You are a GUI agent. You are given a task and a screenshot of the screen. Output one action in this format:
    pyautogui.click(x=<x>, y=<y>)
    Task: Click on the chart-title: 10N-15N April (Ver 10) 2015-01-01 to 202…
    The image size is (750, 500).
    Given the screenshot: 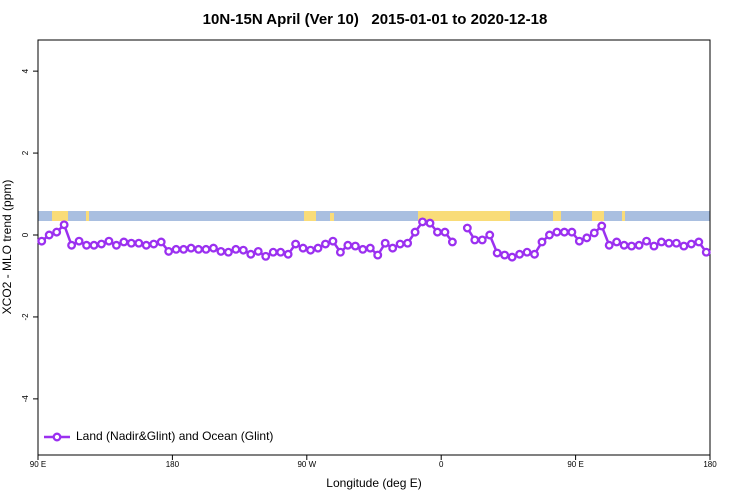 What is the action you would take?
    pyautogui.click(x=375, y=19)
    